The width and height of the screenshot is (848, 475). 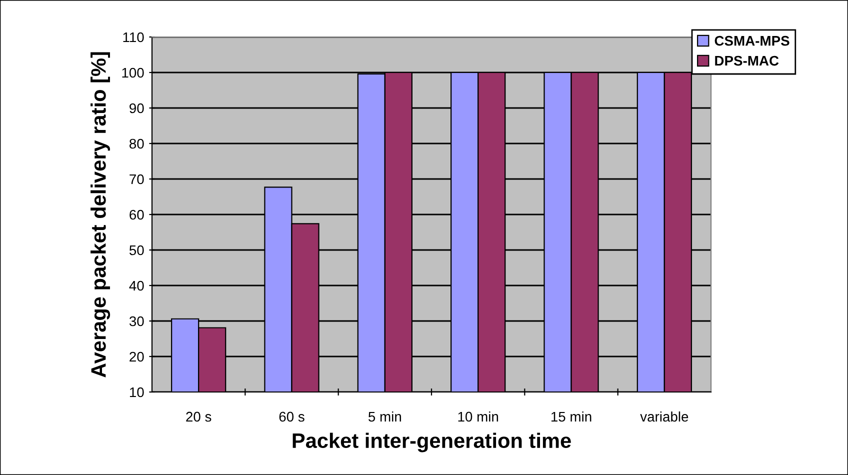 What do you see at coordinates (199, 417) in the screenshot?
I see `x-tick-label: 20 s` at bounding box center [199, 417].